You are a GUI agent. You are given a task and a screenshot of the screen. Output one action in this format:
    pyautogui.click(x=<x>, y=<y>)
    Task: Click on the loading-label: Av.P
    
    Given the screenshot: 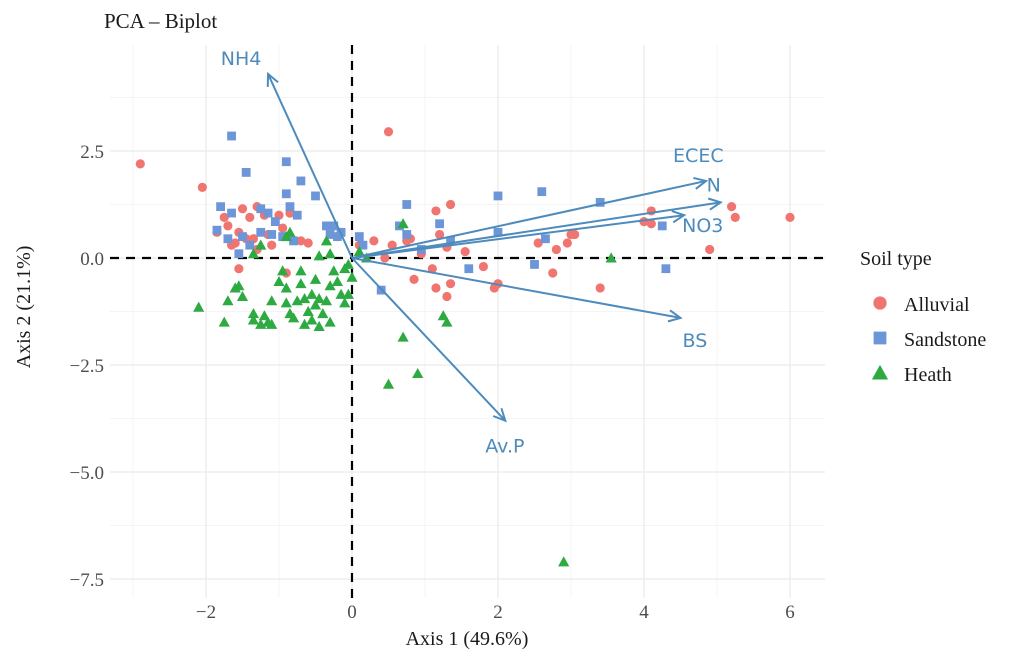 What is the action you would take?
    pyautogui.click(x=504, y=447)
    